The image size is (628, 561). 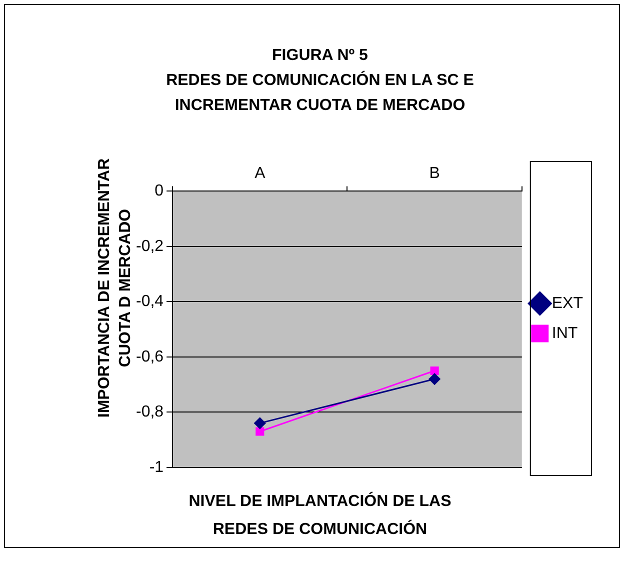 What do you see at coordinates (434, 173) in the screenshot?
I see `x-tick-label: B` at bounding box center [434, 173].